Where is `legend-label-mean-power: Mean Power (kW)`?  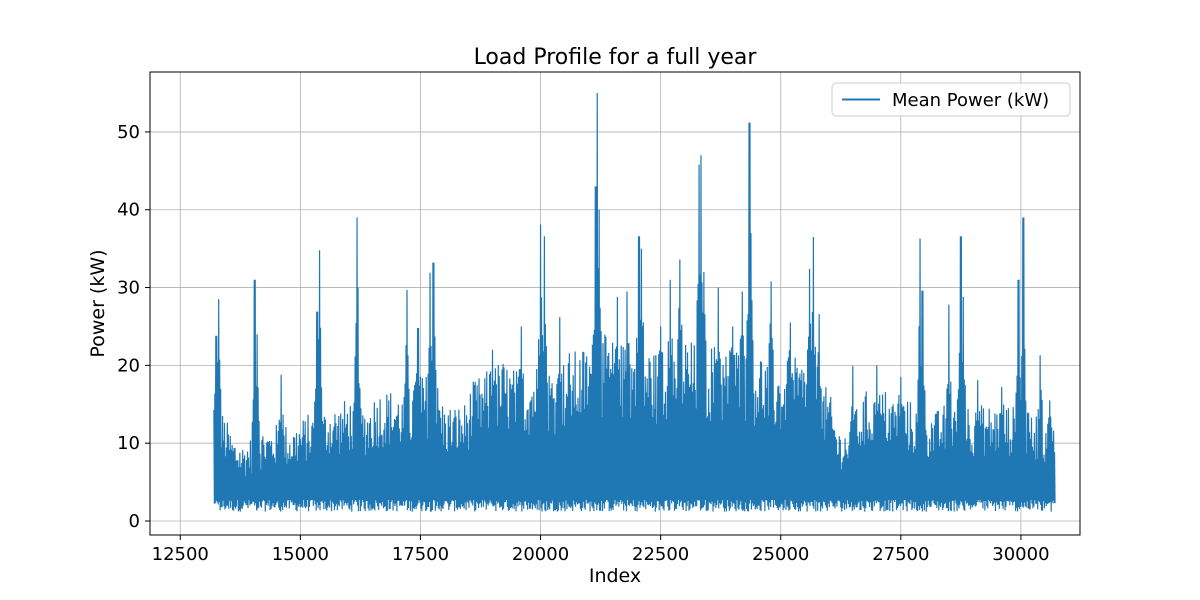
legend-label-mean-power: Mean Power (kW) is located at coordinates (970, 100).